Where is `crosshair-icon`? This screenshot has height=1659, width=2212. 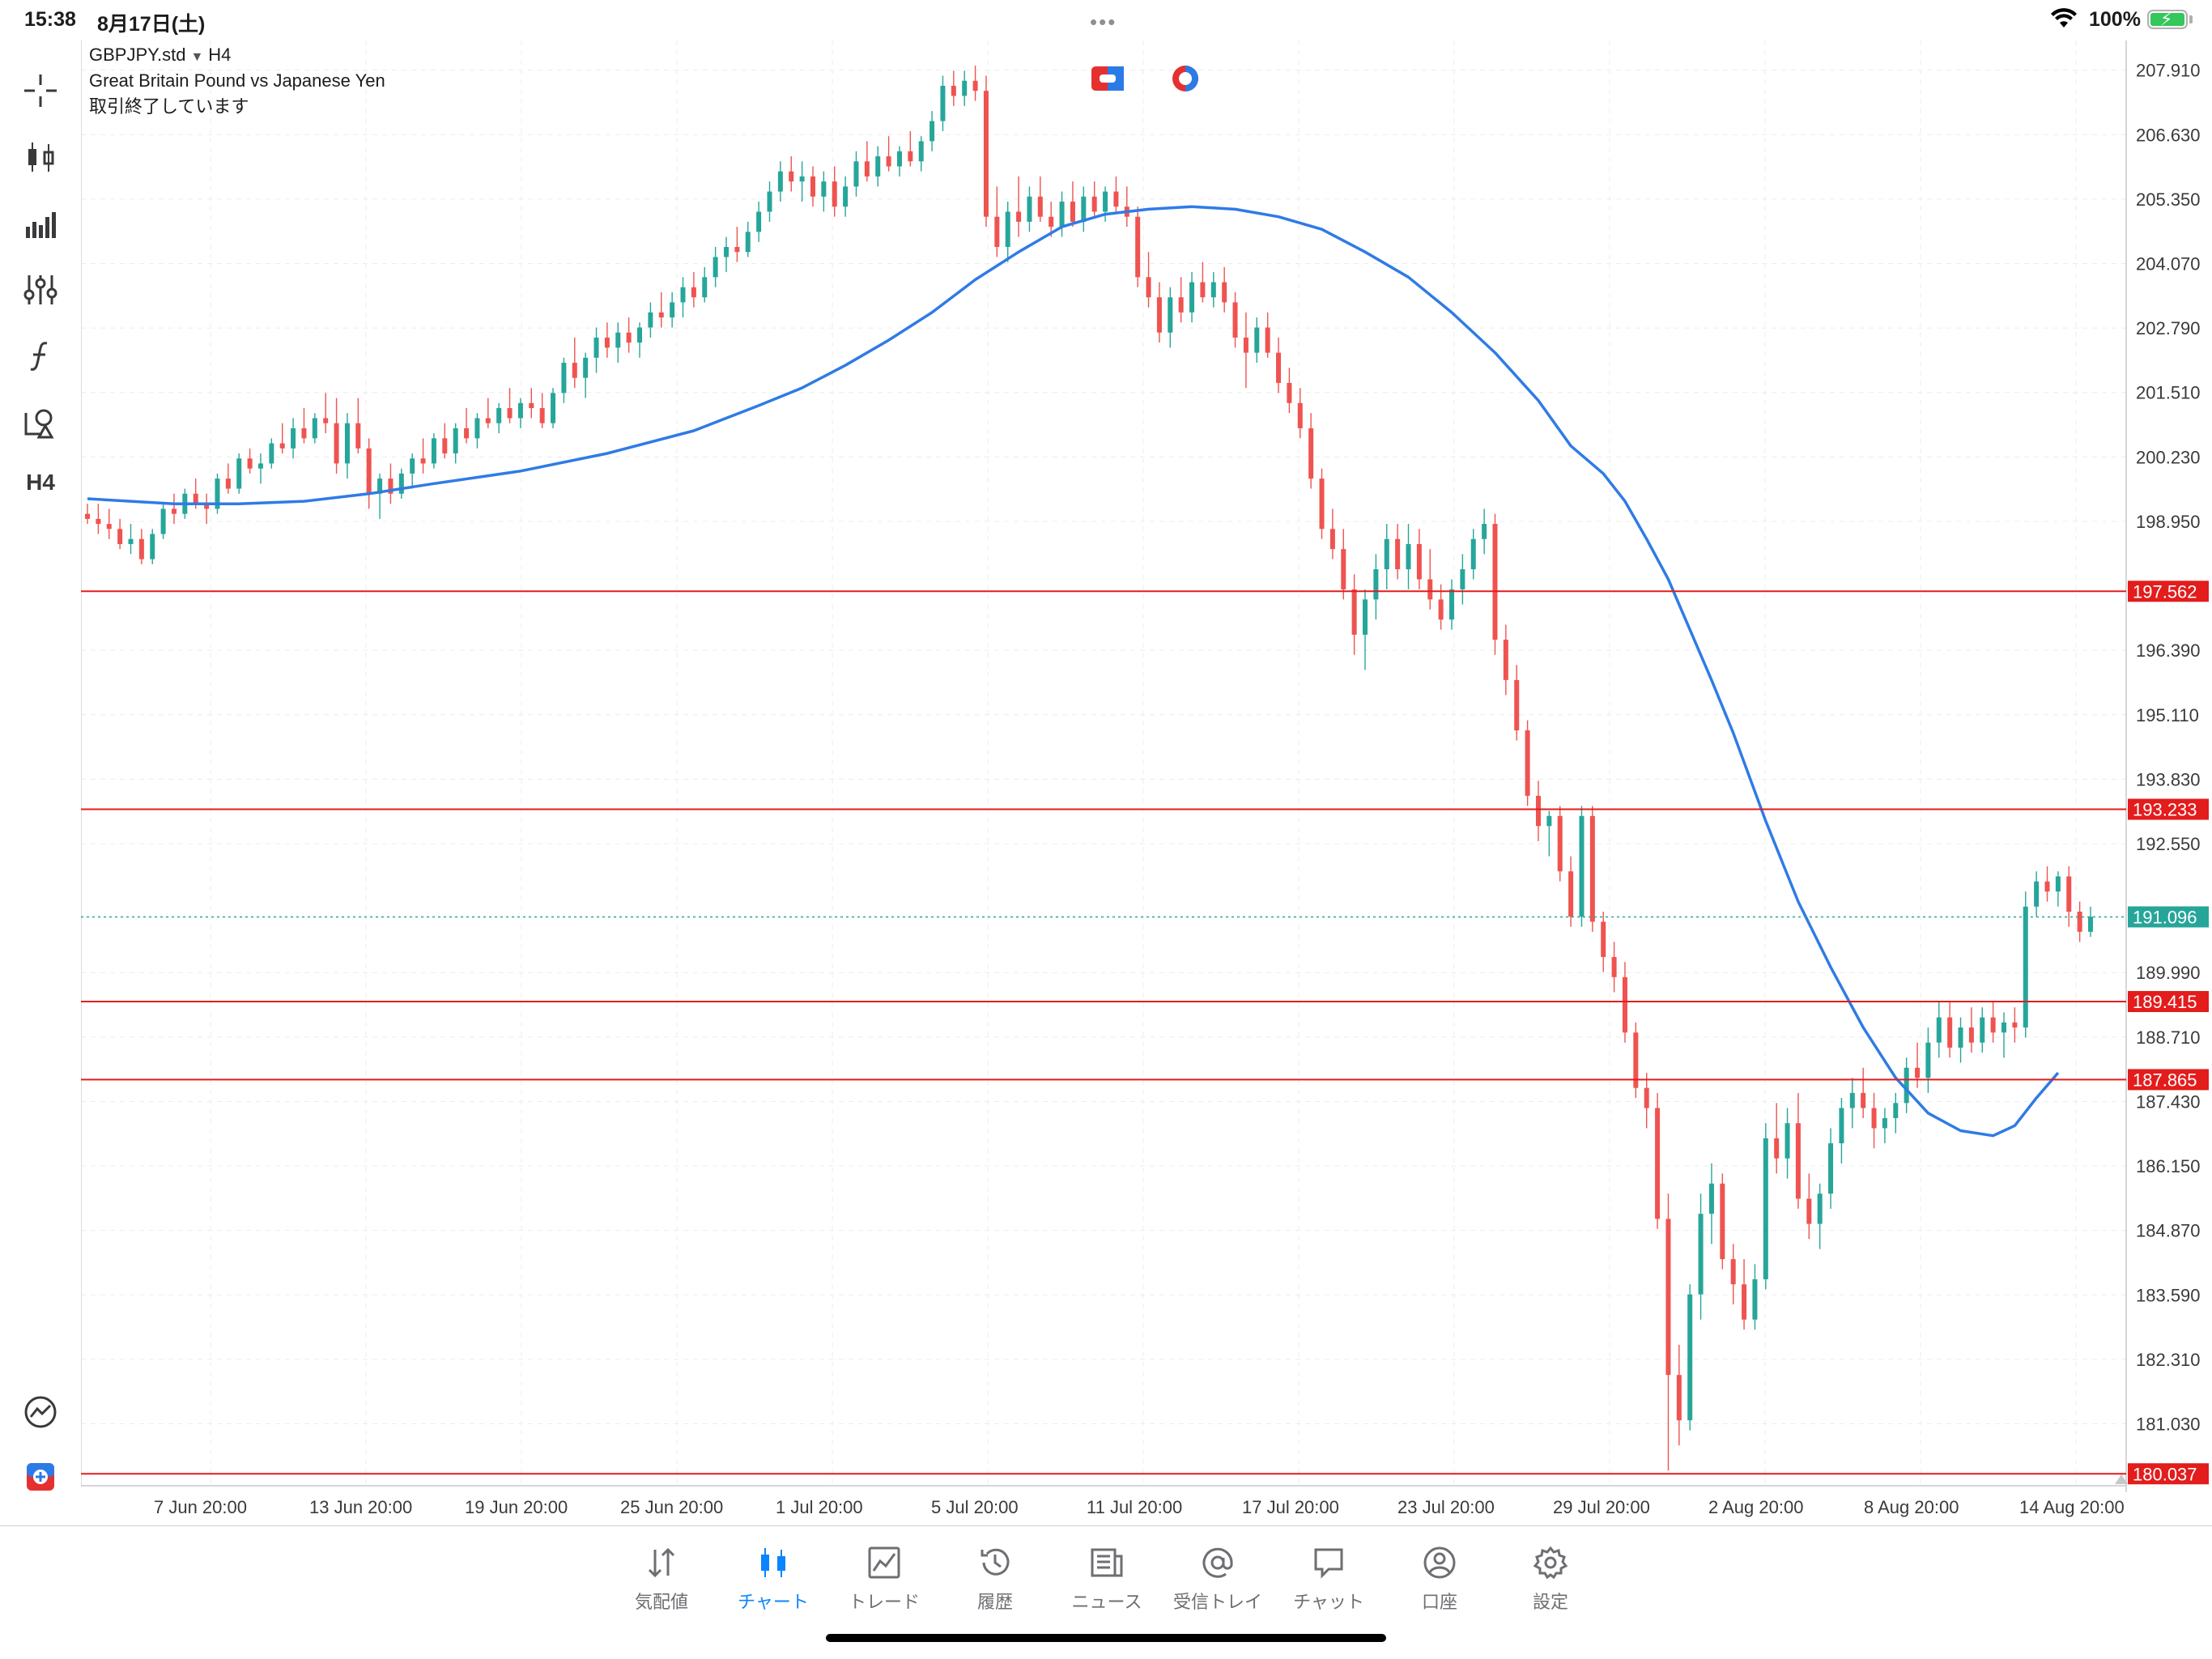 crosshair-icon is located at coordinates (41, 90).